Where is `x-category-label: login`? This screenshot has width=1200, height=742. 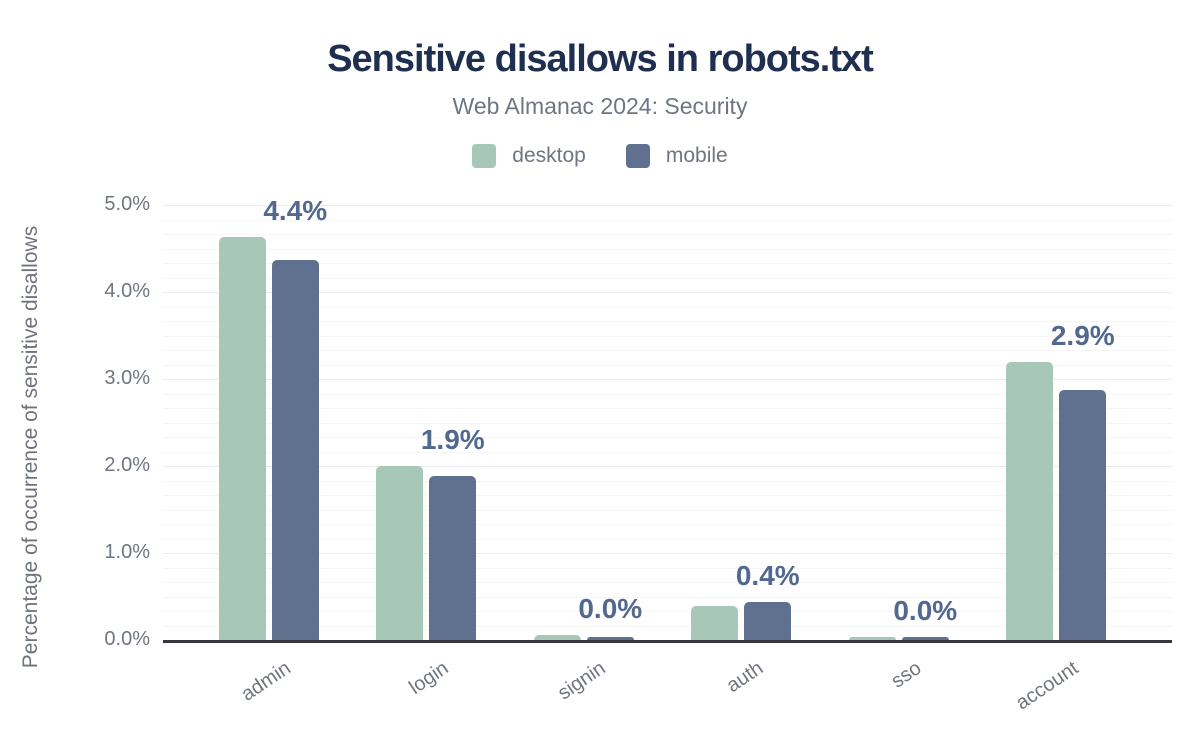
x-category-label: login is located at coordinates (429, 678).